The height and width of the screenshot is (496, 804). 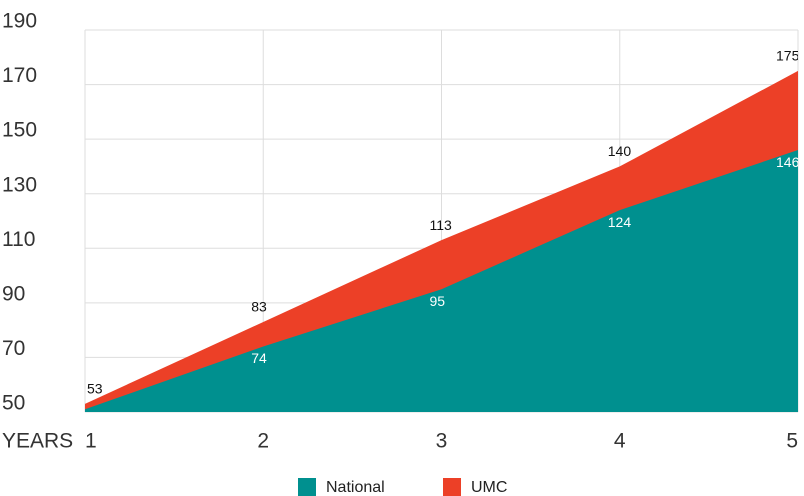 I want to click on value-label: 140, so click(x=620, y=151).